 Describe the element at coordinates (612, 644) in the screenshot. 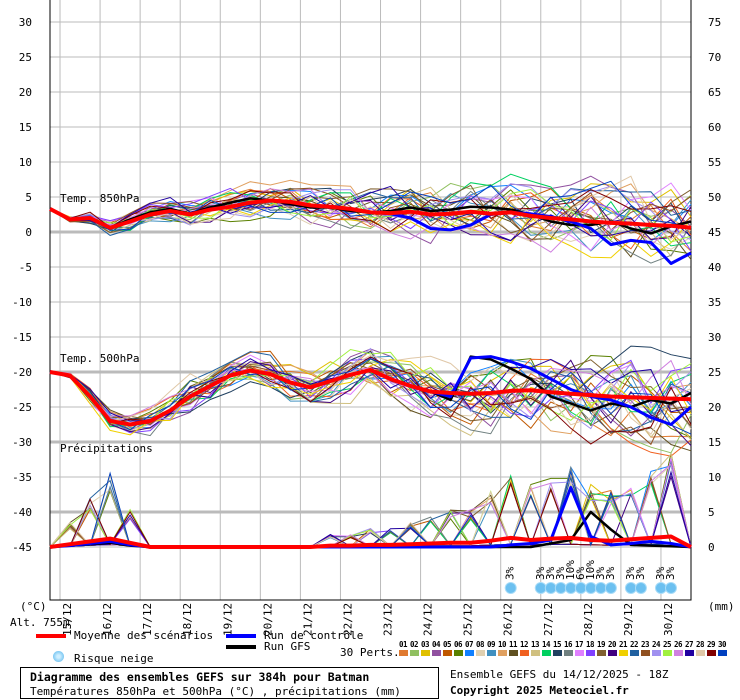

I see `perturbation-number: 20` at that location.